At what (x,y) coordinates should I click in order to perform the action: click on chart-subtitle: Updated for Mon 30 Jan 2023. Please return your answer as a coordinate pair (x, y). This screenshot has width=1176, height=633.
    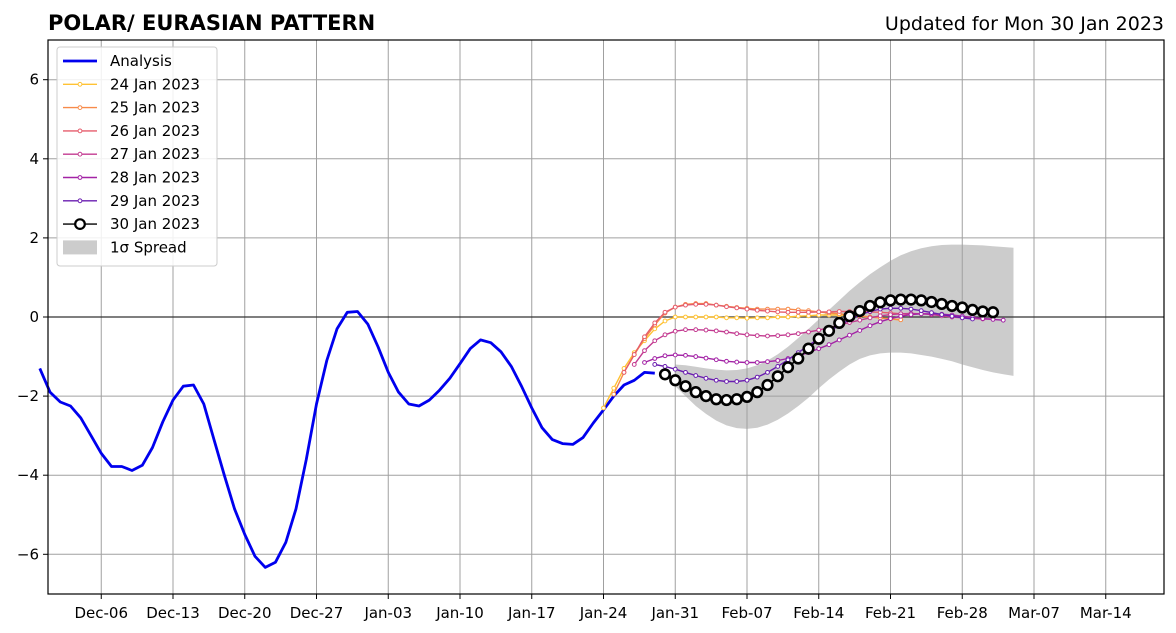
    Looking at the image, I should click on (1024, 24).